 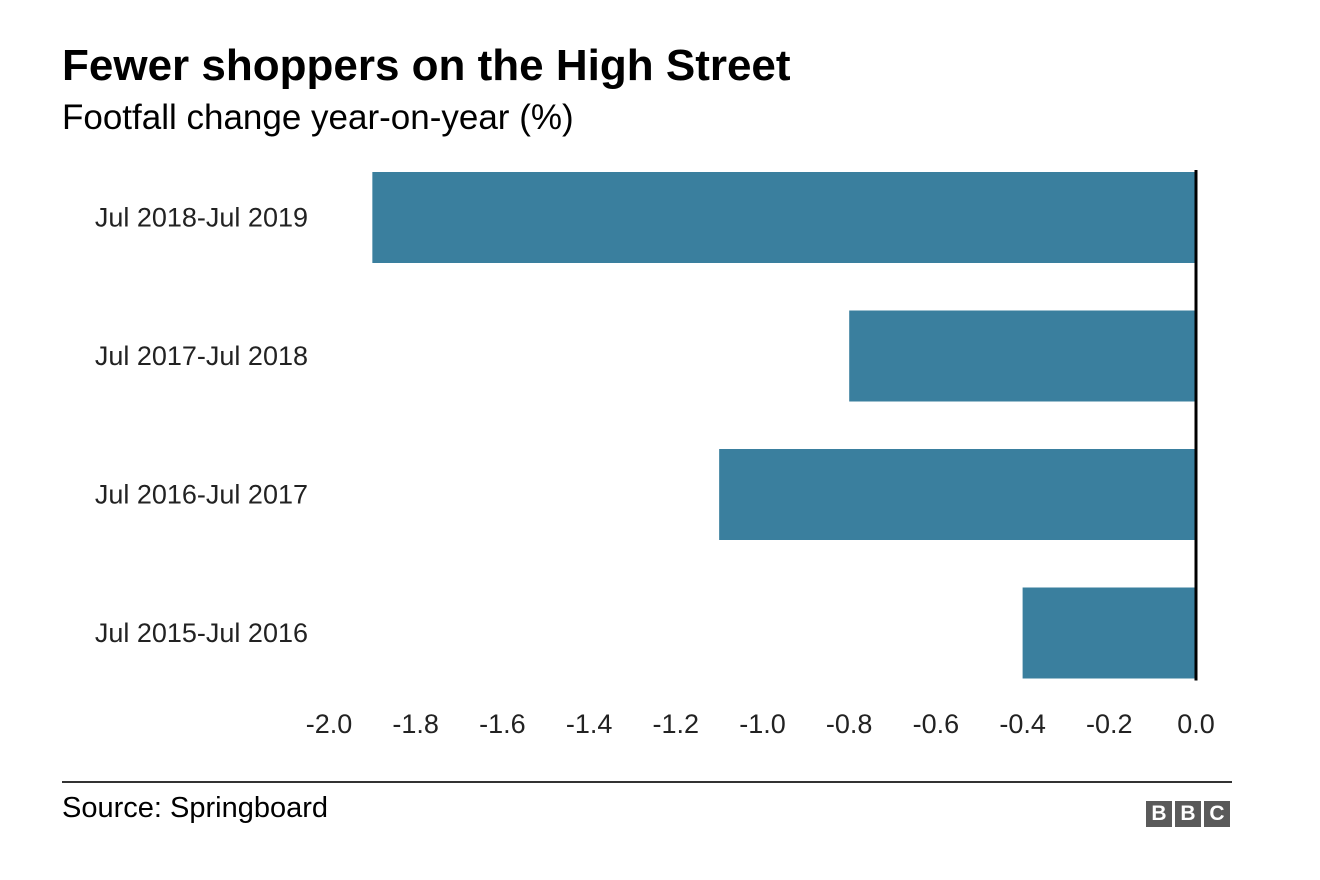 I want to click on category-label: Jul 2016-Jul 2017, so click(x=201, y=495).